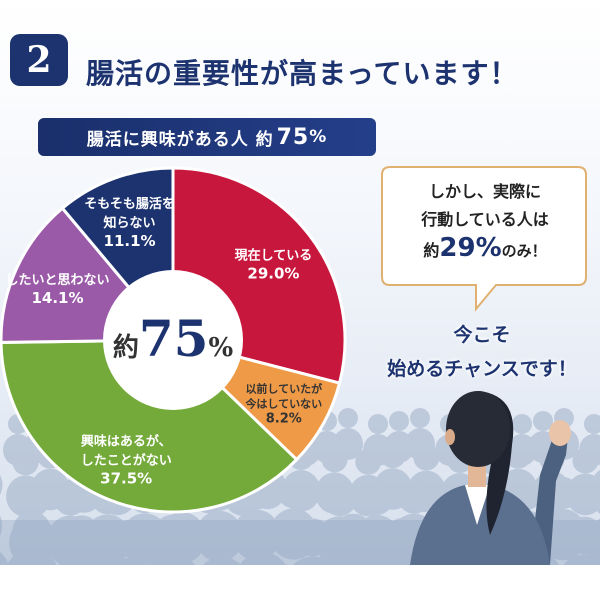 This screenshot has width=600, height=600. I want to click on banner-value: 75, so click(293, 137).